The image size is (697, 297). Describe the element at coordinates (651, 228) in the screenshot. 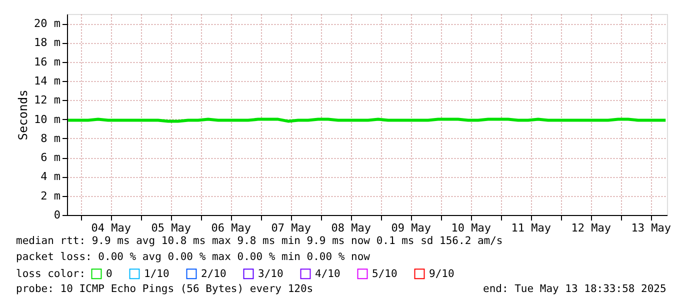

I see `x-tick-label: 13 May` at that location.